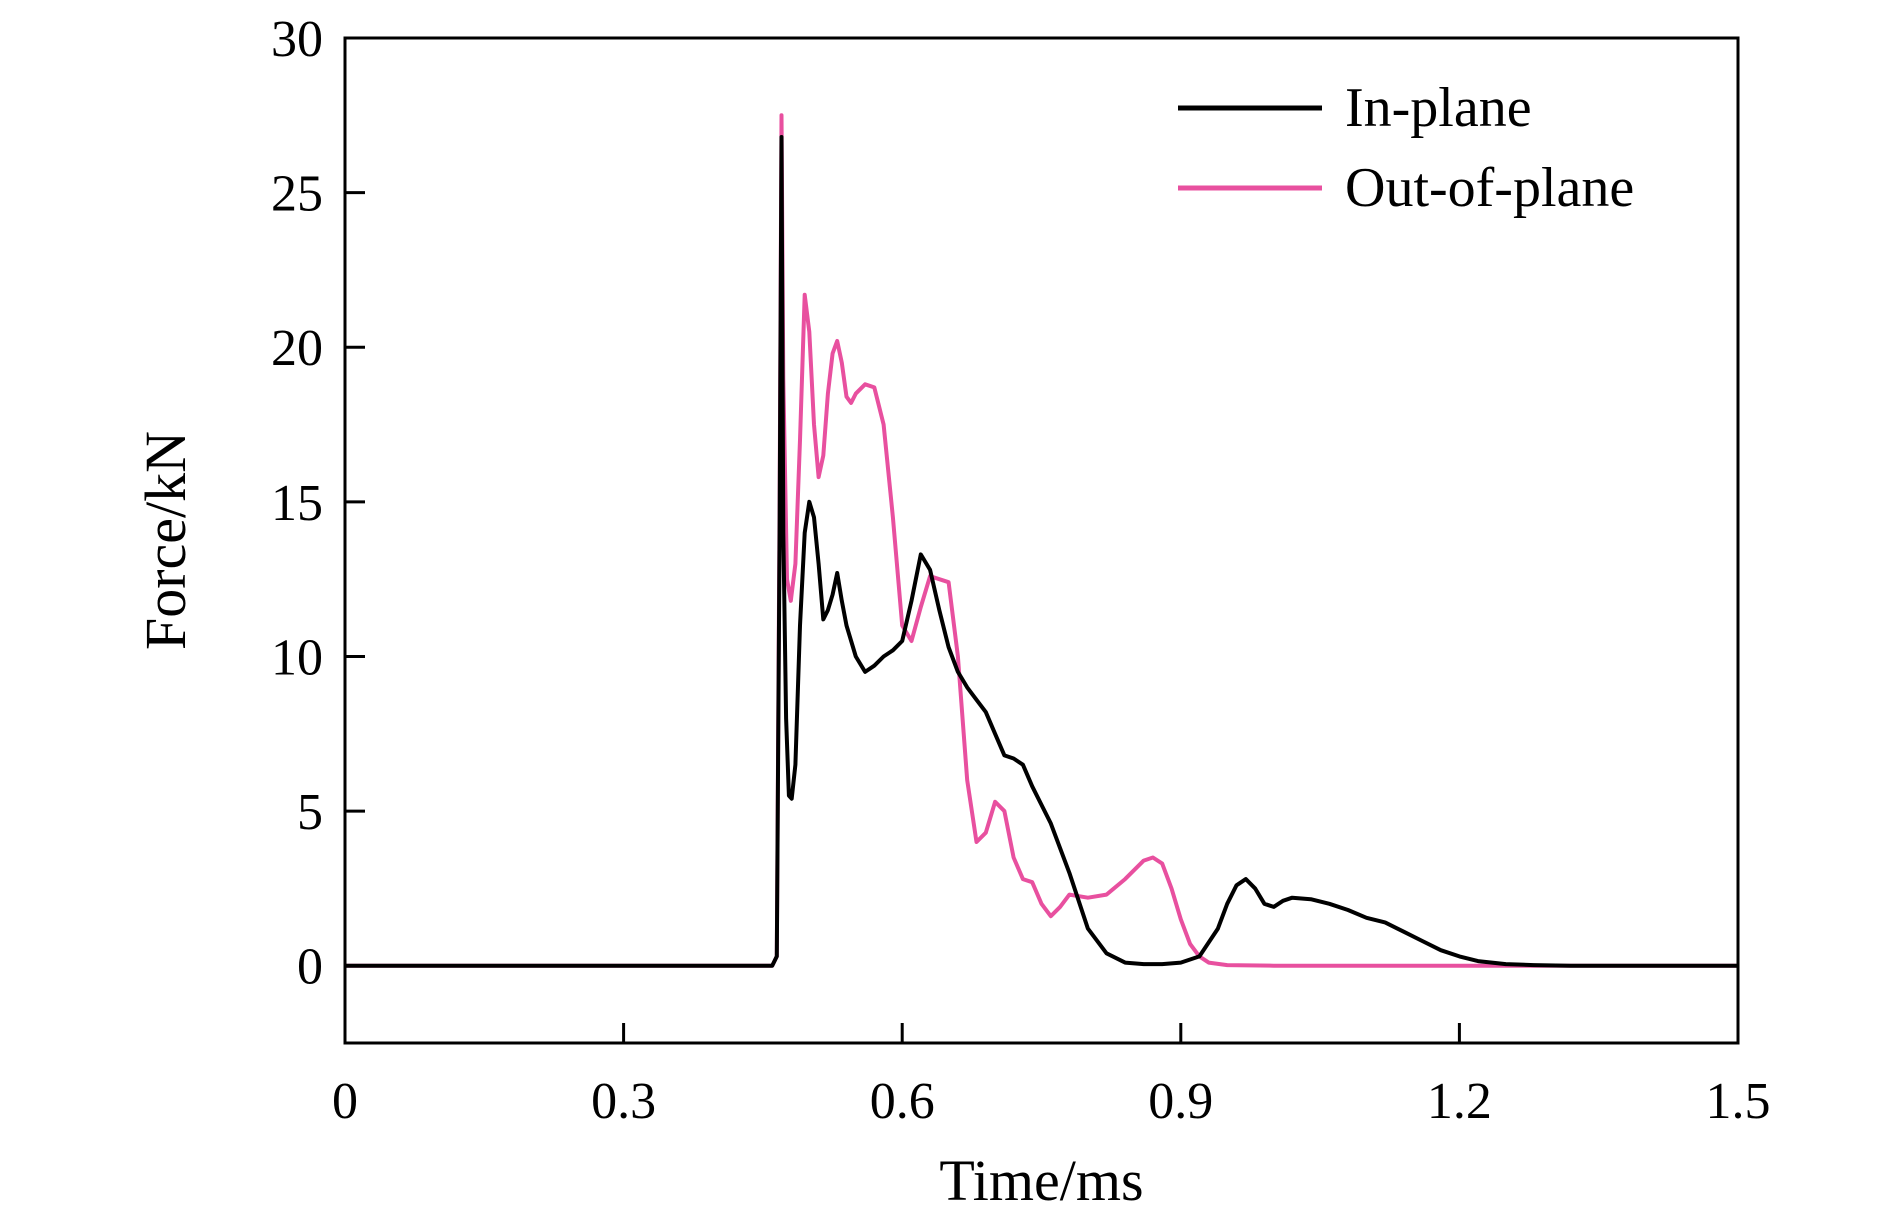  Describe the element at coordinates (1489, 188) in the screenshot. I see `legend-label-out-of-plane: Out-of-plane` at that location.